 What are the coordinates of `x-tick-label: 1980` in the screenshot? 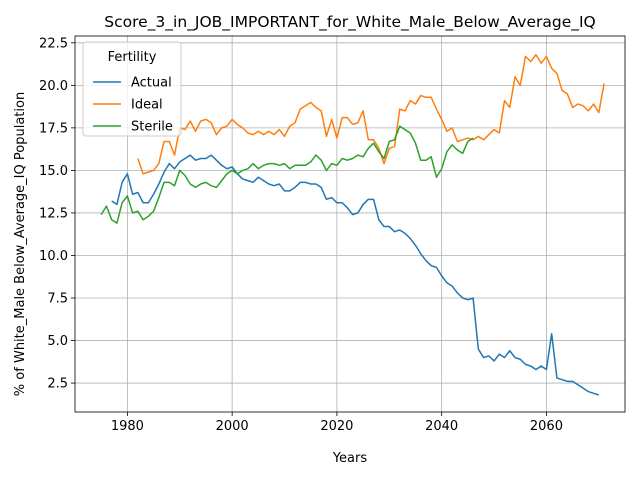 It's located at (127, 426).